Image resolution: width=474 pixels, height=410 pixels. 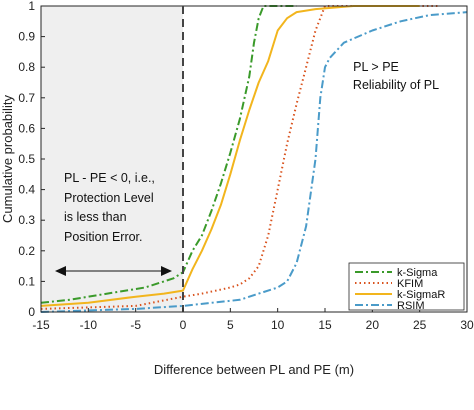 I want to click on x-axis-title: Difference between PL and PE (m), so click(x=254, y=369).